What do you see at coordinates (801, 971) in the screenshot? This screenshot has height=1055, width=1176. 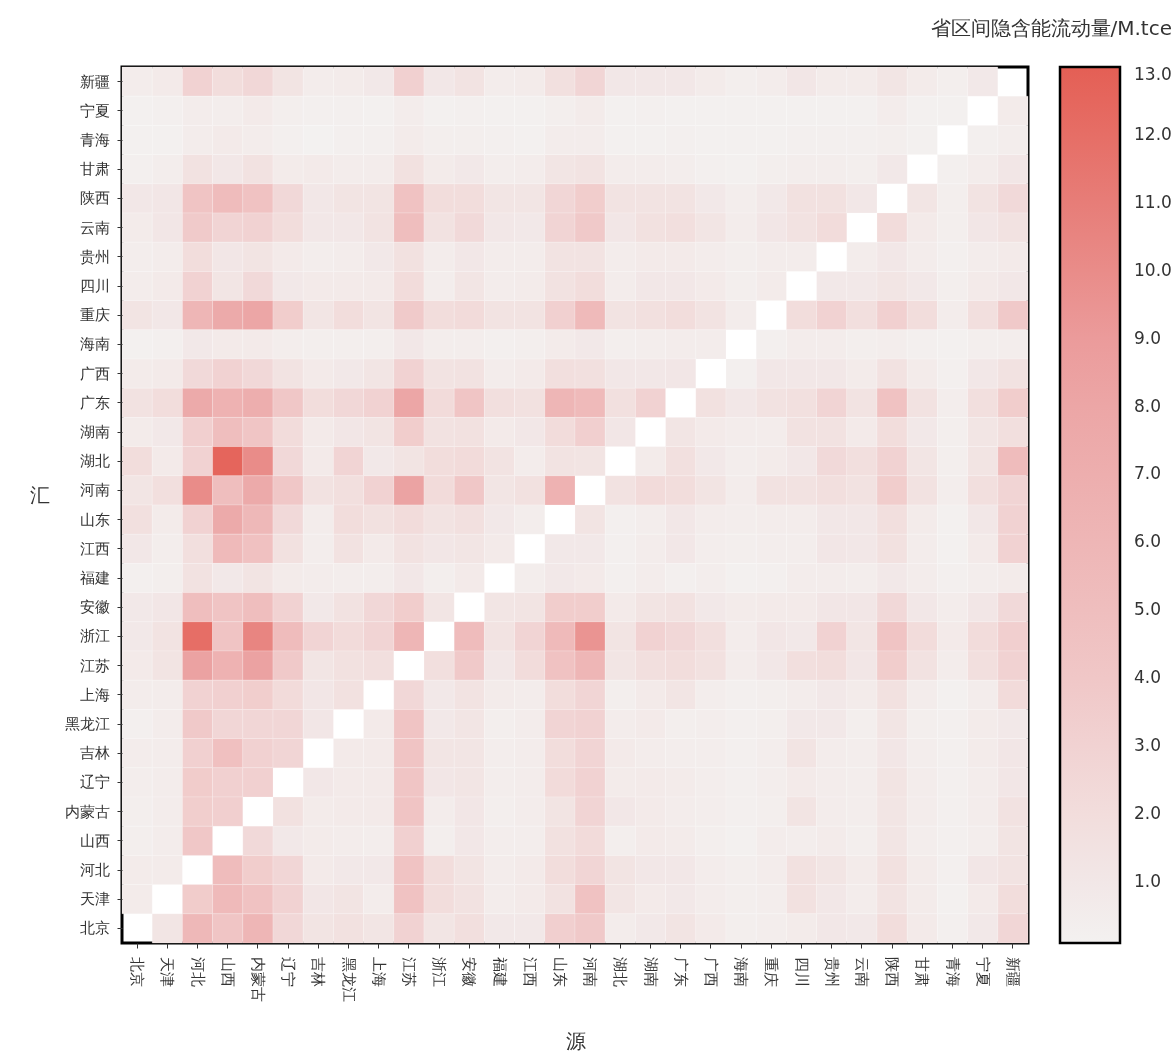 I see `x-tick-label: 四川` at bounding box center [801, 971].